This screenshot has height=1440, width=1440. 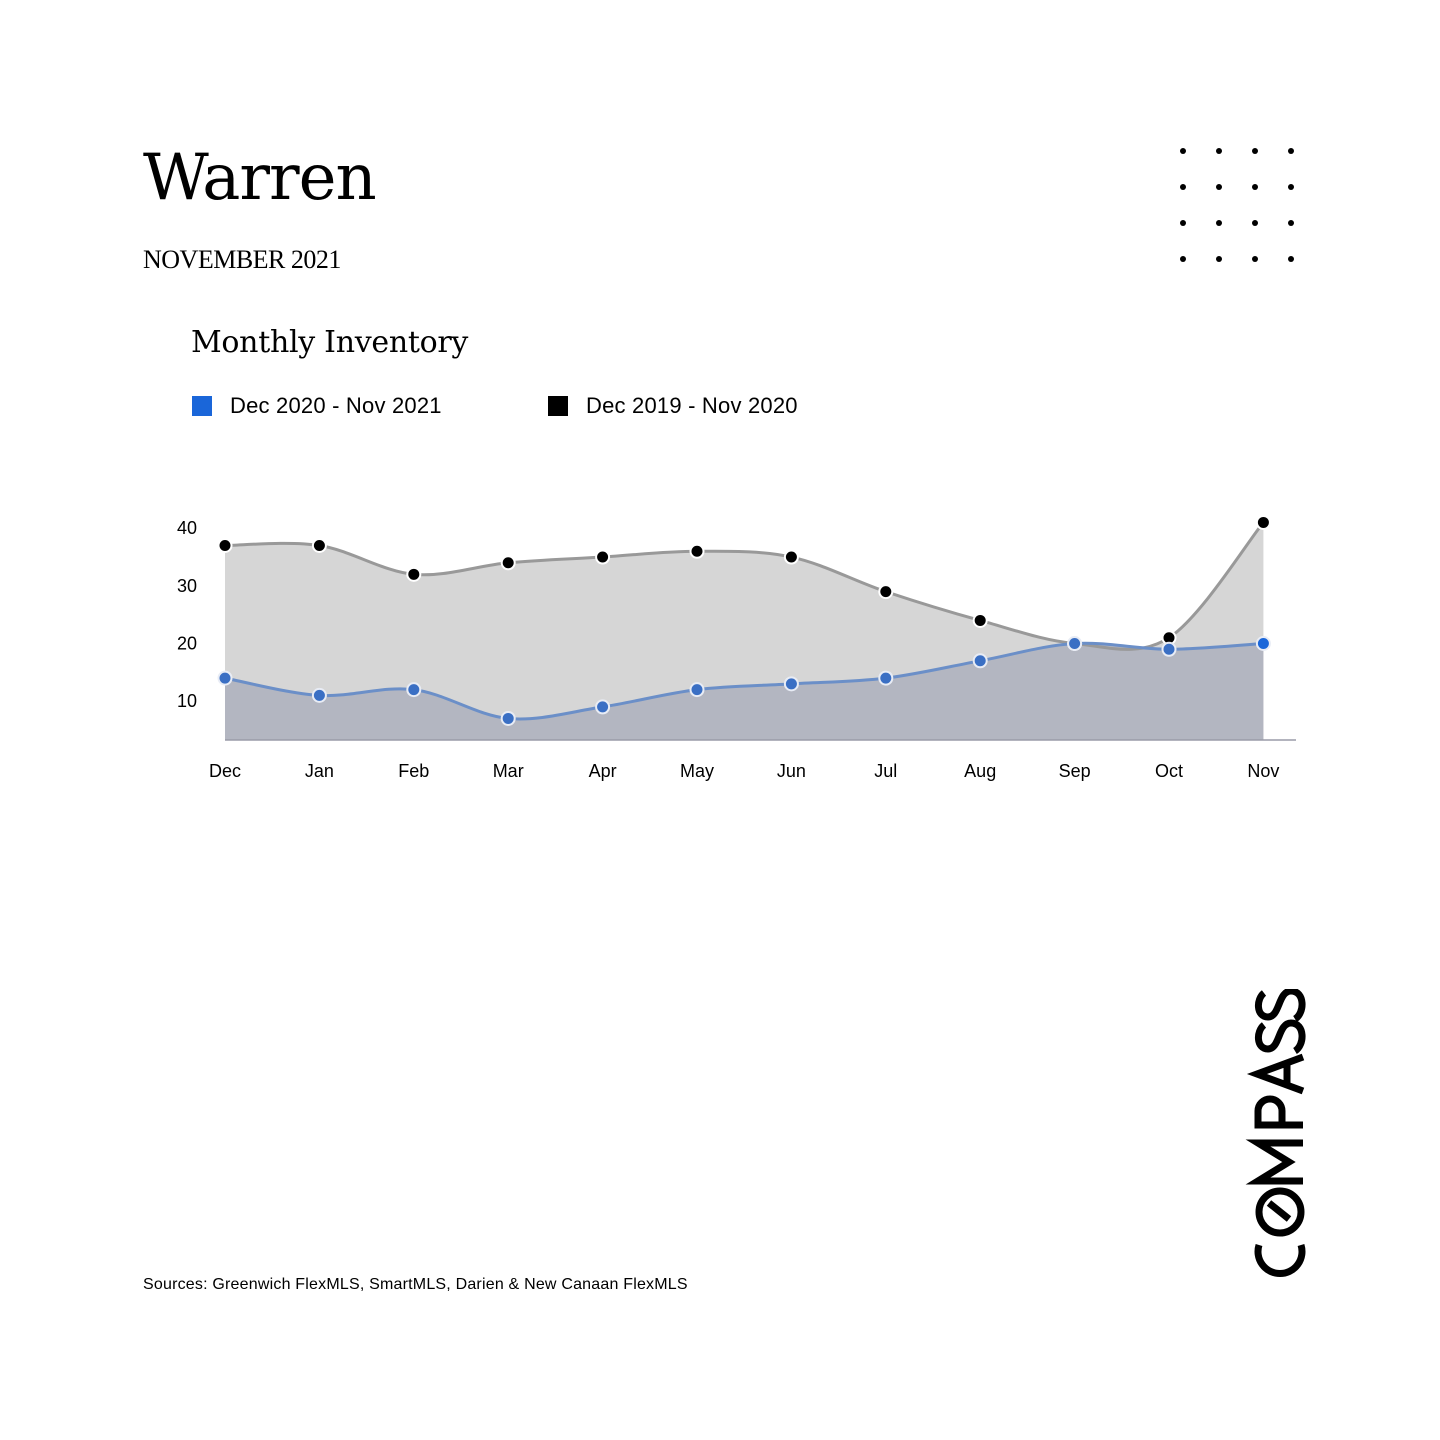 I want to click on x-tick-label-10: Oct, so click(x=1169, y=771).